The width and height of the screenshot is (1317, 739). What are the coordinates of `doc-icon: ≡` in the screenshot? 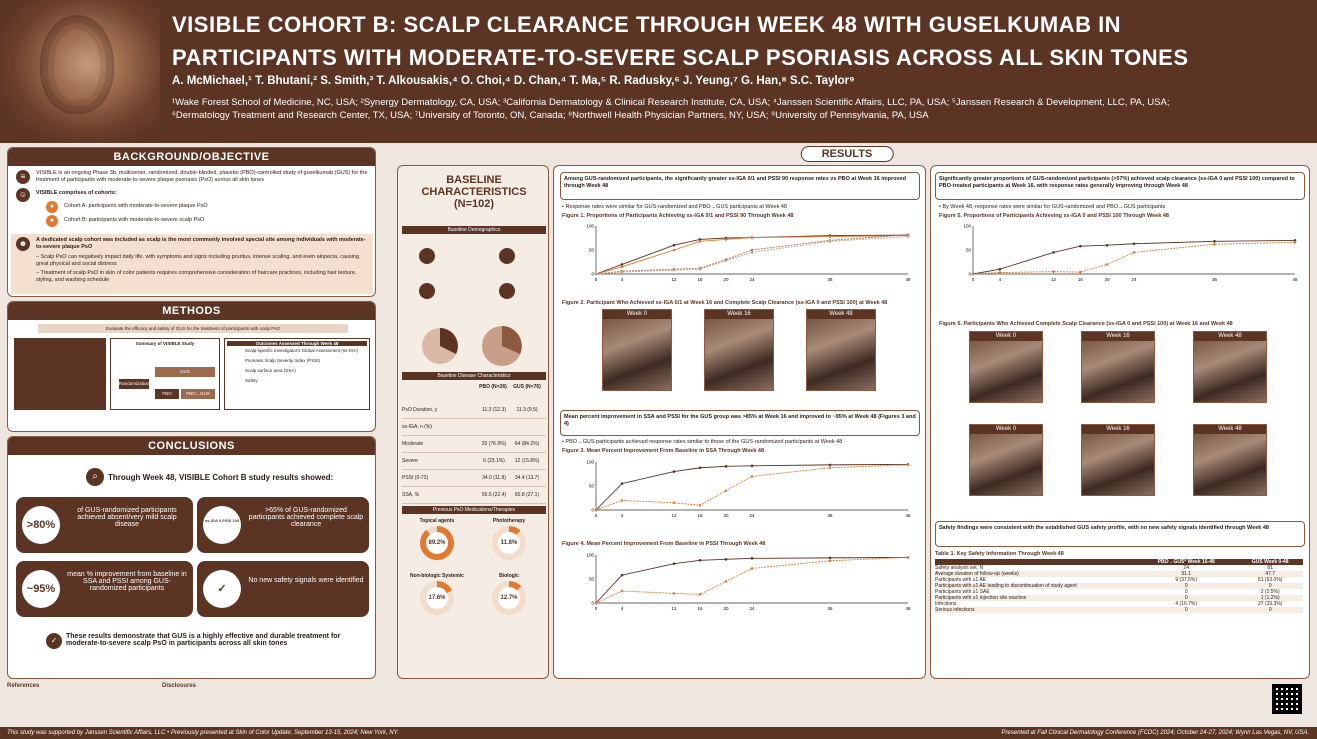 It's located at (23, 177).